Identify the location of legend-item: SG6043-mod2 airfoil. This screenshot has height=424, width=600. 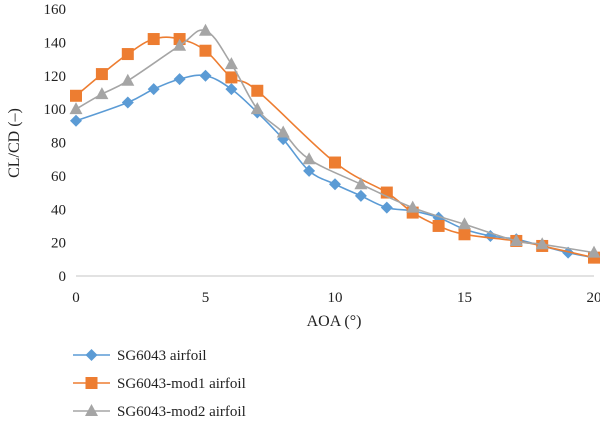
(159, 412).